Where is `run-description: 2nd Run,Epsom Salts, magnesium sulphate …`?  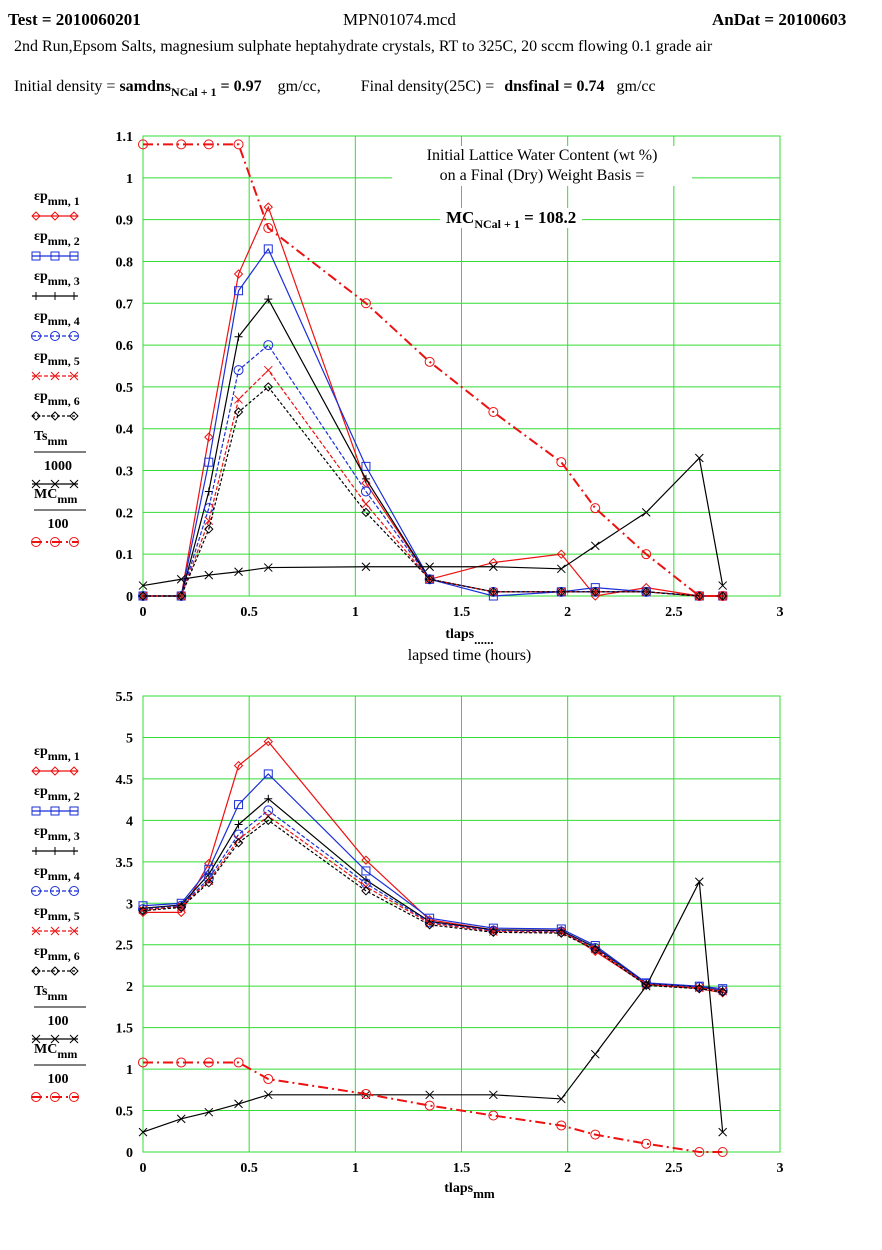
run-description: 2nd Run,Epsom Salts, magnesium sulphate … is located at coordinates (363, 46).